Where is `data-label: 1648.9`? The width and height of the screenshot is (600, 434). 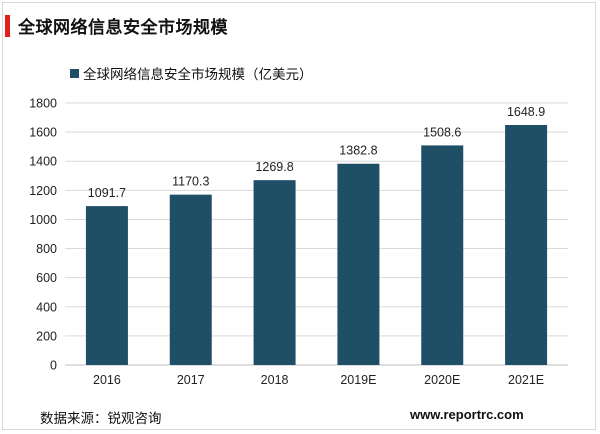 data-label: 1648.9 is located at coordinates (526, 112).